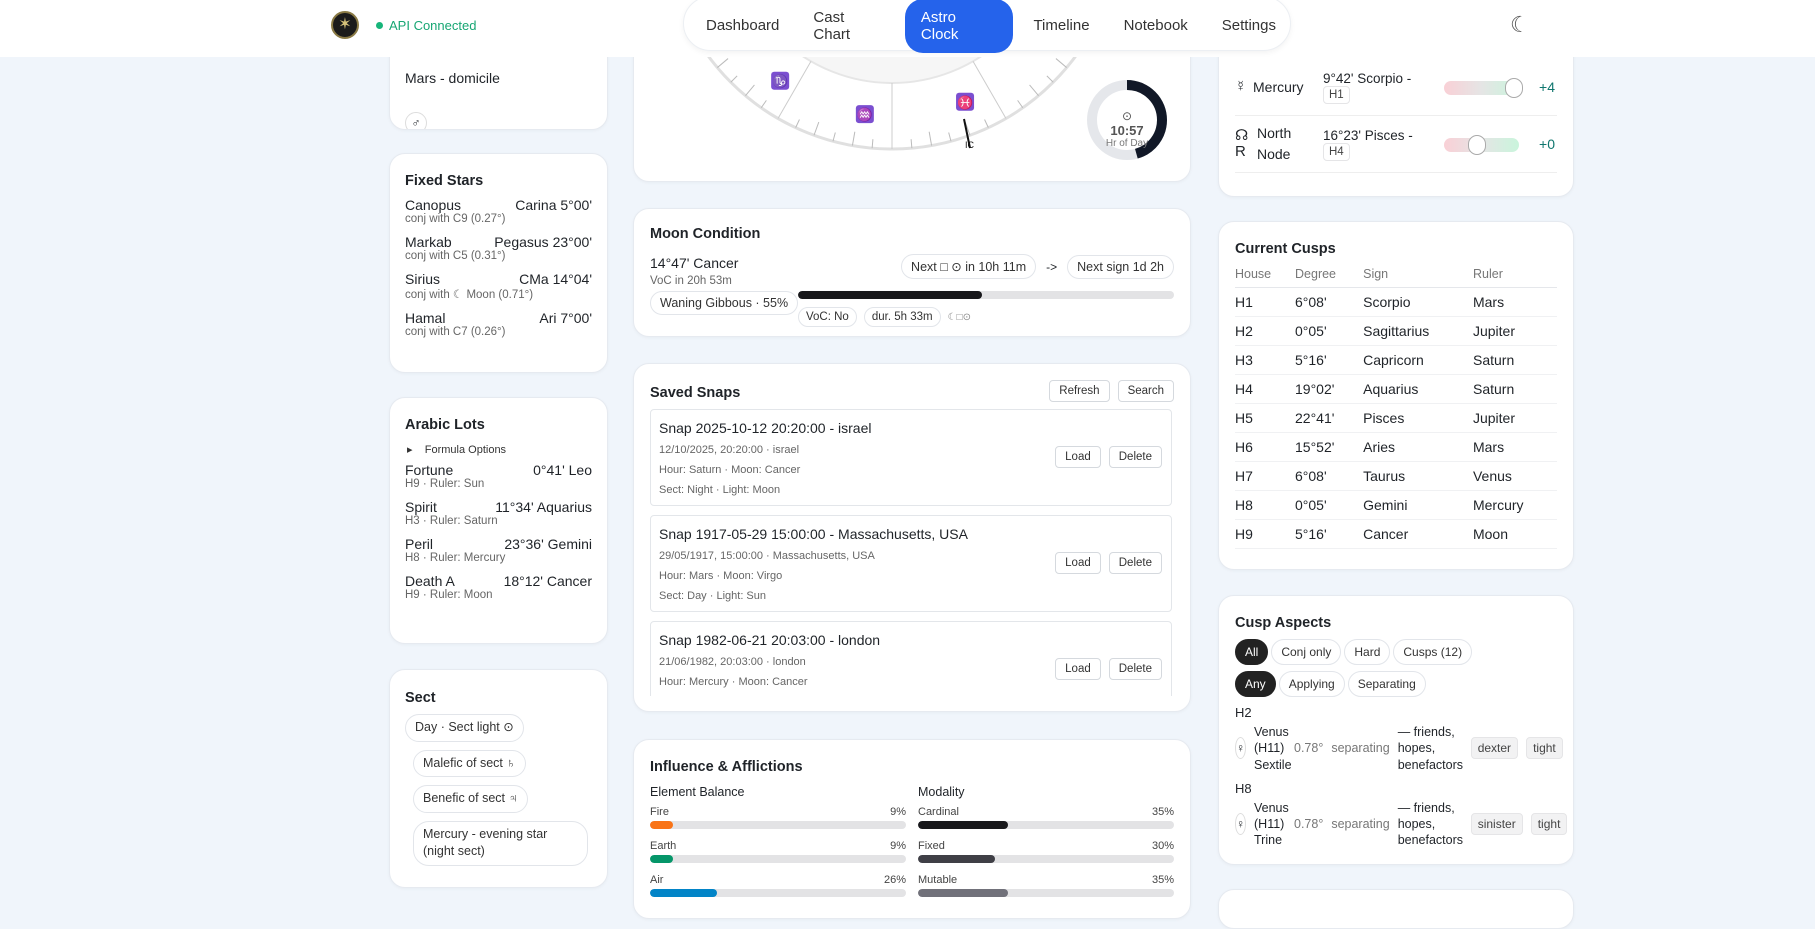  Describe the element at coordinates (543, 242) in the screenshot. I see `item-position: Pegasus 23°00'` at that location.